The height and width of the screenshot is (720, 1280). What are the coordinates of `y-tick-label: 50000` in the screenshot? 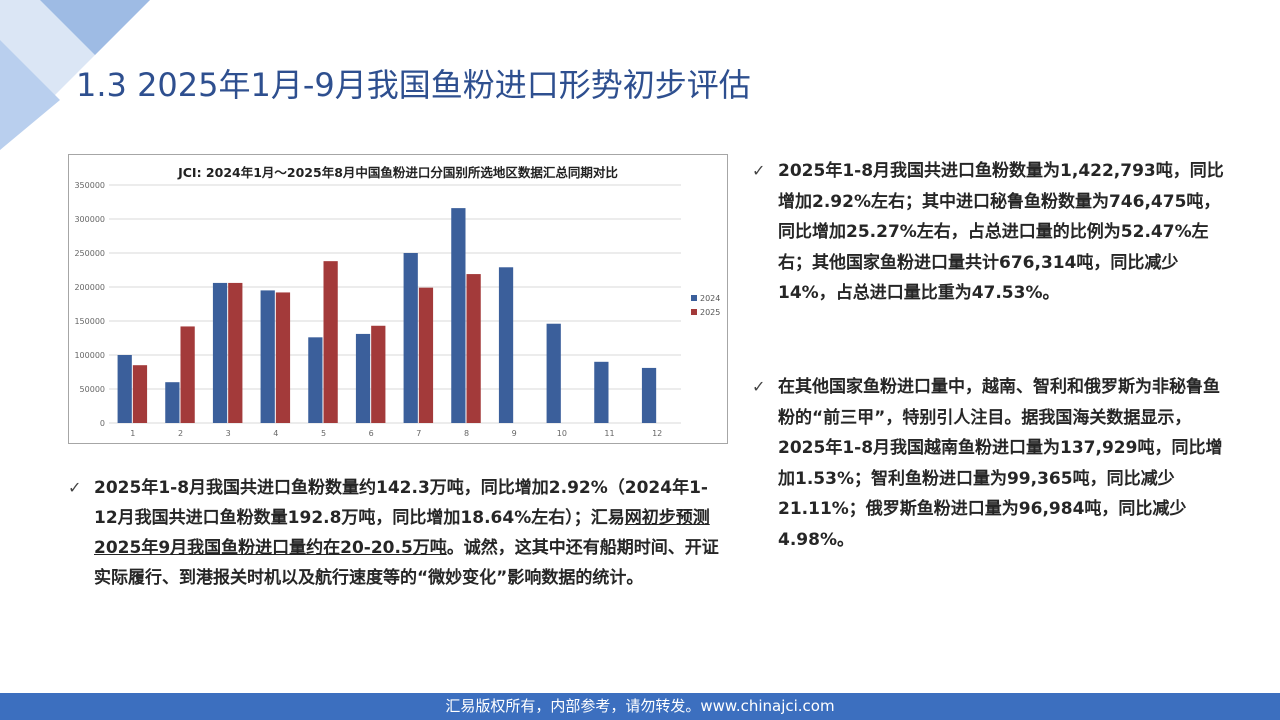 It's located at (92, 389).